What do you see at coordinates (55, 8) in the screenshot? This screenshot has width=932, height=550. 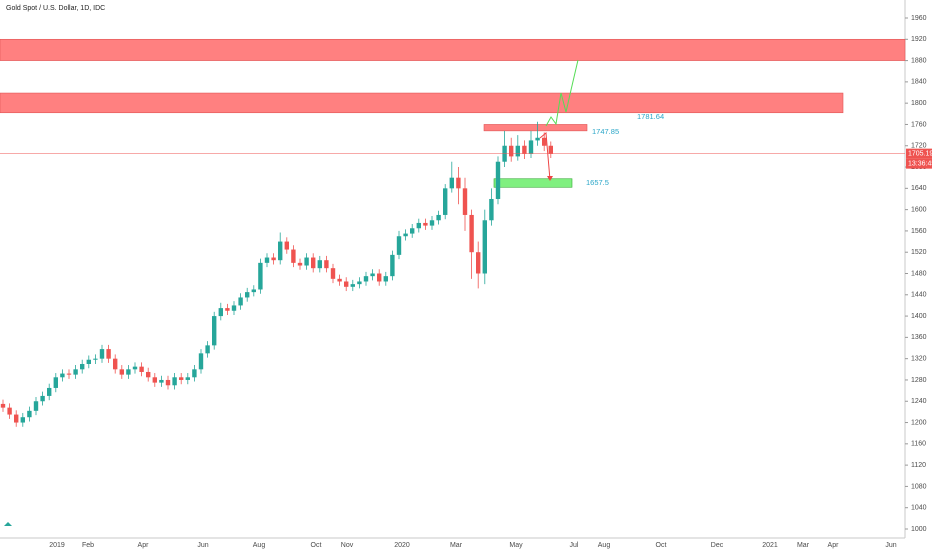 I see `chart-title: Gold Spot / U.S. Dollar, 1D, IDC` at bounding box center [55, 8].